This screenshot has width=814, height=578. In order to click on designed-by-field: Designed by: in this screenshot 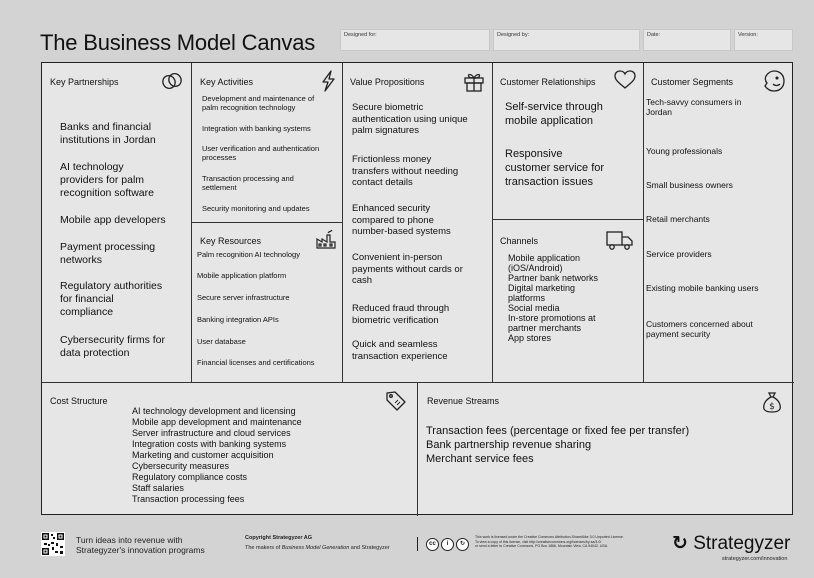, I will do `click(566, 40)`.